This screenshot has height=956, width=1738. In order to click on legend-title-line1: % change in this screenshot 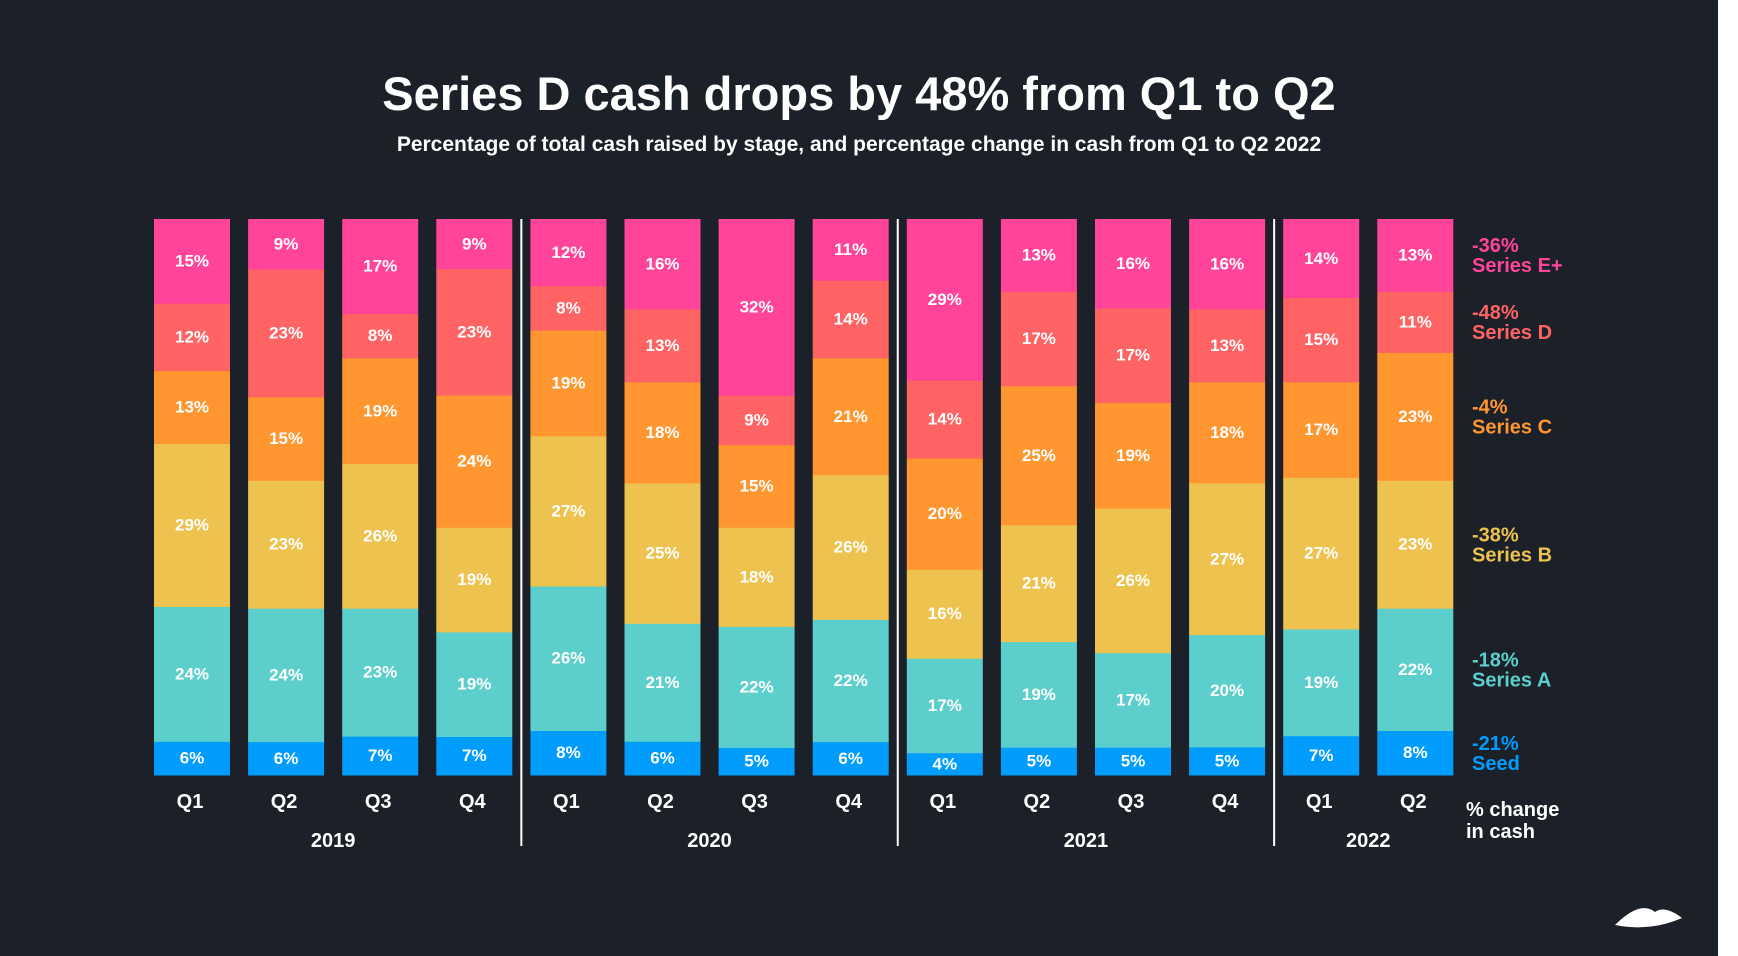, I will do `click(1512, 810)`.